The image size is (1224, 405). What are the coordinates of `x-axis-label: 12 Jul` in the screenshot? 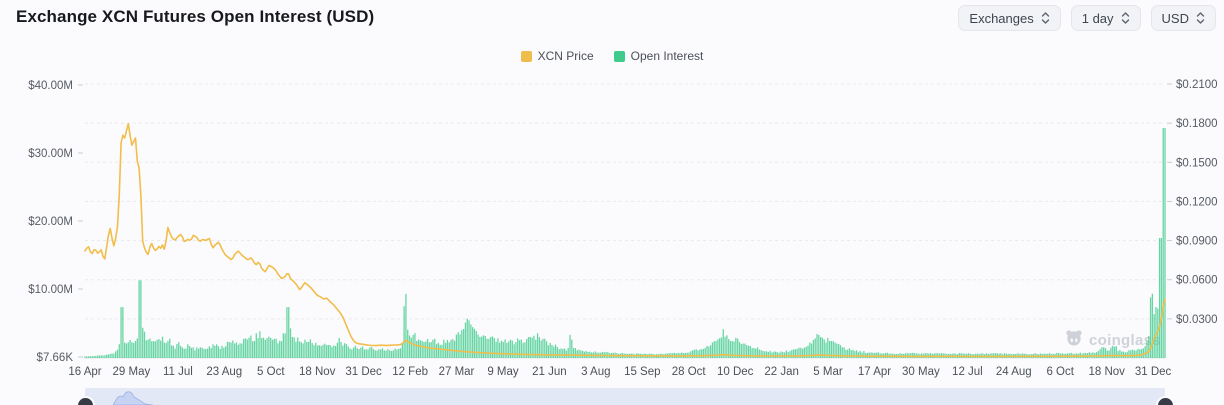 It's located at (967, 372).